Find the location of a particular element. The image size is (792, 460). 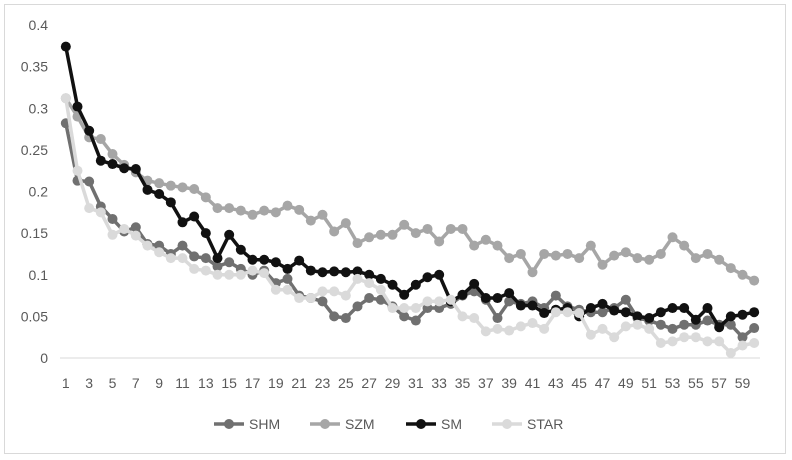

legend: SHM SZM SM STAR is located at coordinates (388, 424).